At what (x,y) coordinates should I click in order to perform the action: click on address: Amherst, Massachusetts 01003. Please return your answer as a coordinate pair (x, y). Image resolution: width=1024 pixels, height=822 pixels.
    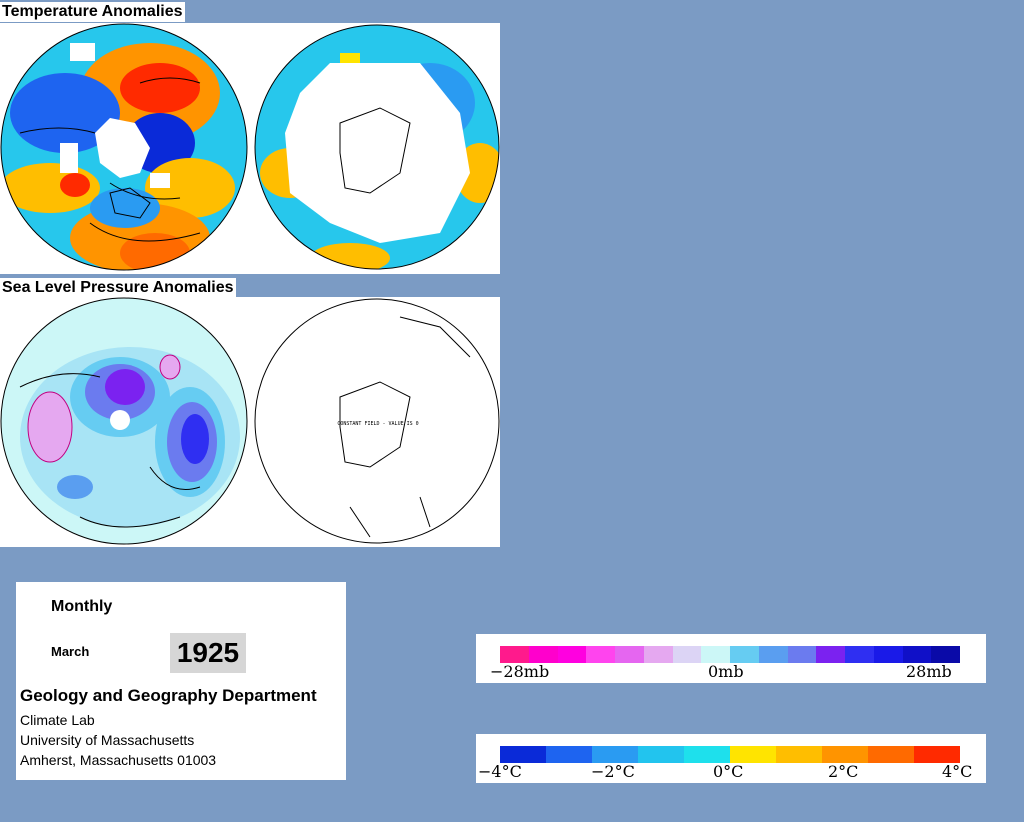
    Looking at the image, I should click on (118, 760).